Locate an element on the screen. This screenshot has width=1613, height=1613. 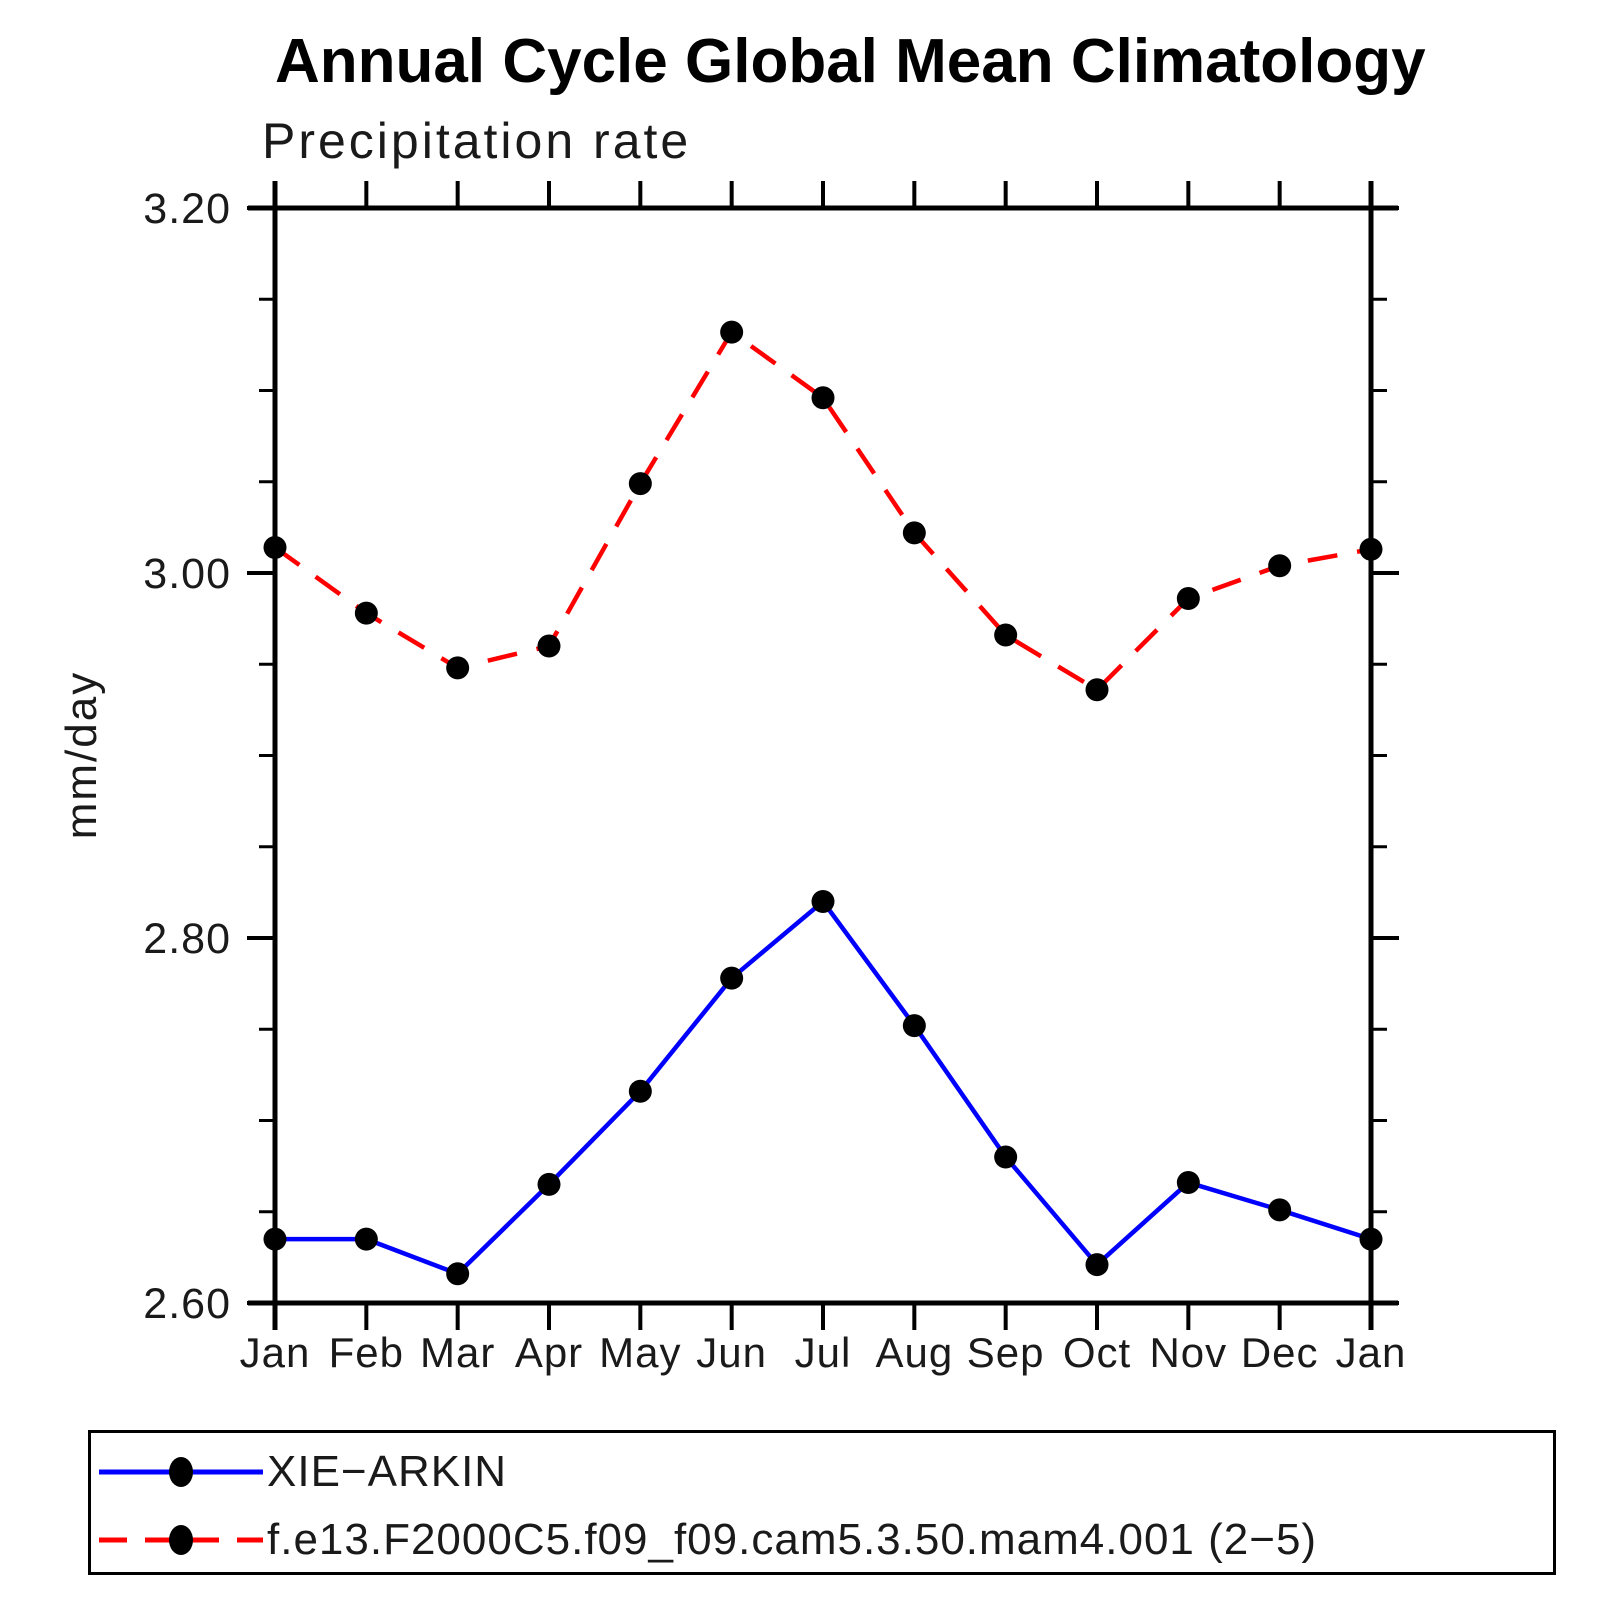
x-tick-label: Apr is located at coordinates (549, 1352).